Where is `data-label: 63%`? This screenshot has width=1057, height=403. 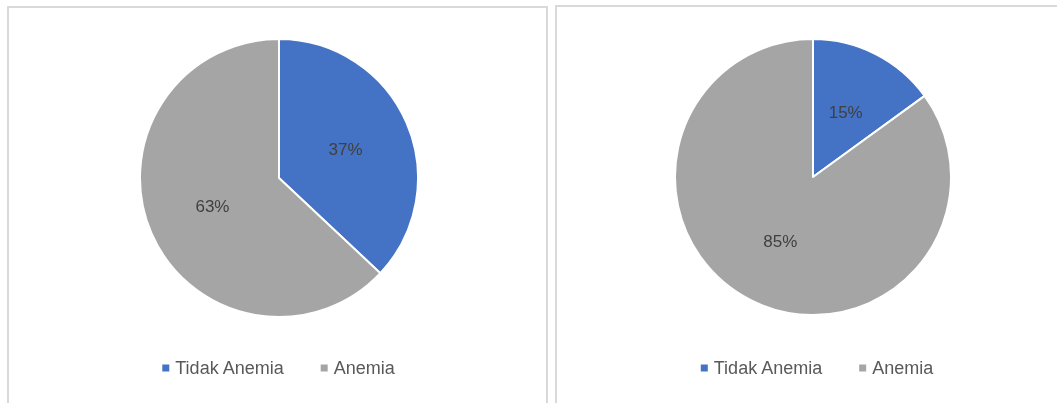 data-label: 63% is located at coordinates (212, 207).